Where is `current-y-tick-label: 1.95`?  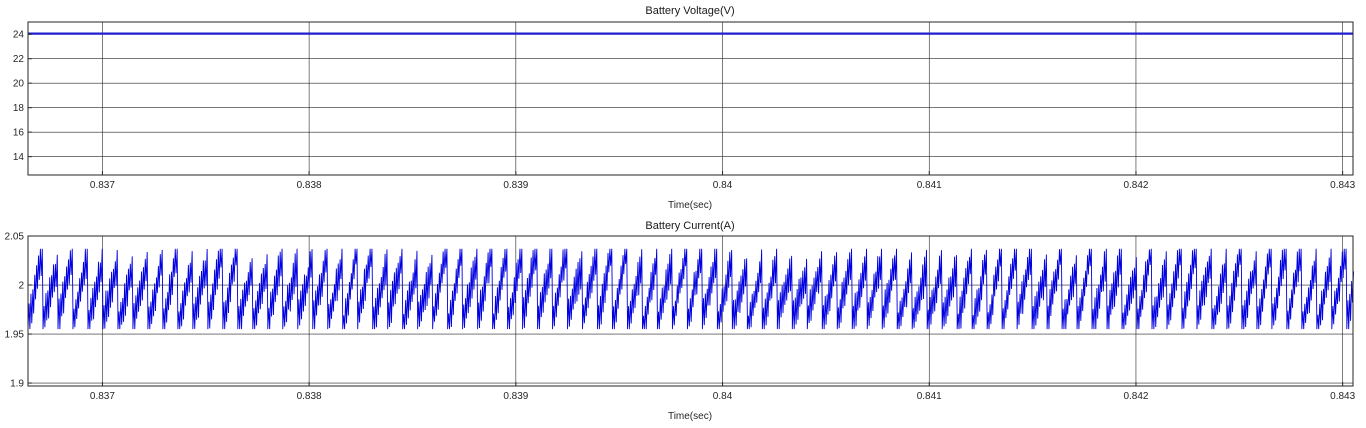 current-y-tick-label: 1.95 is located at coordinates (15, 335).